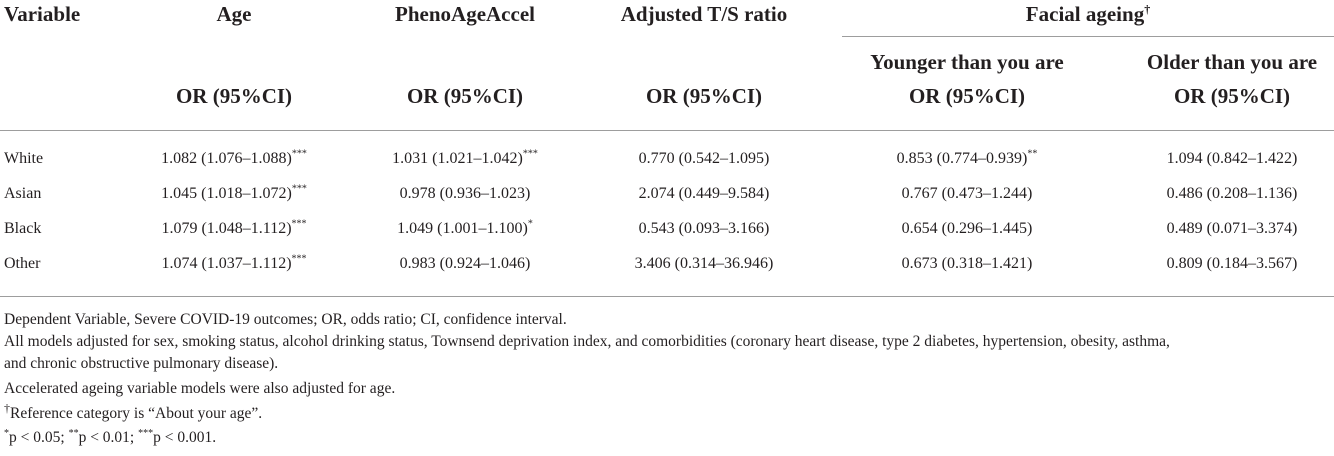 The height and width of the screenshot is (456, 1334). What do you see at coordinates (465, 14) in the screenshot?
I see `header-phenoageaccel: PhenoAgeAccel` at bounding box center [465, 14].